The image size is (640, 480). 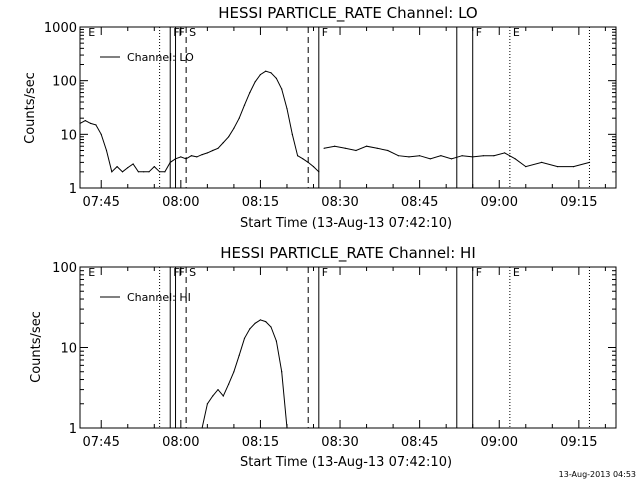 What do you see at coordinates (60, 28) in the screenshot?
I see `y-tick-label: 1000` at bounding box center [60, 28].